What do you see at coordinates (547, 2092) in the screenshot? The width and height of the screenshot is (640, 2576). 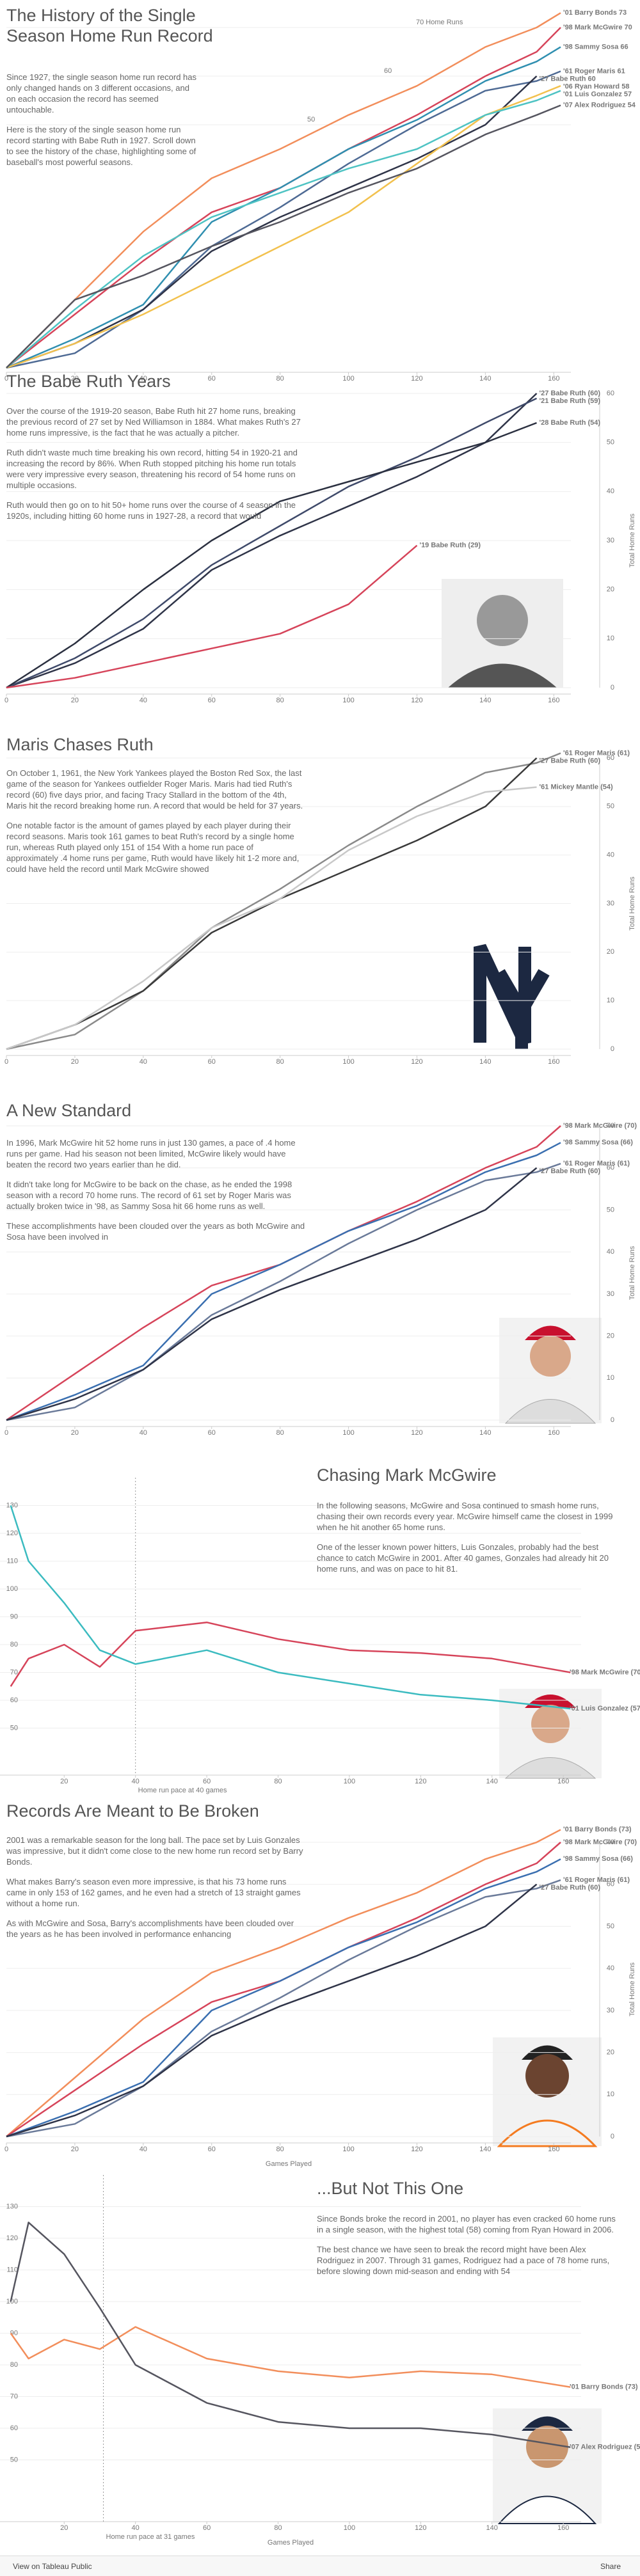 I see `photo-bonds` at bounding box center [547, 2092].